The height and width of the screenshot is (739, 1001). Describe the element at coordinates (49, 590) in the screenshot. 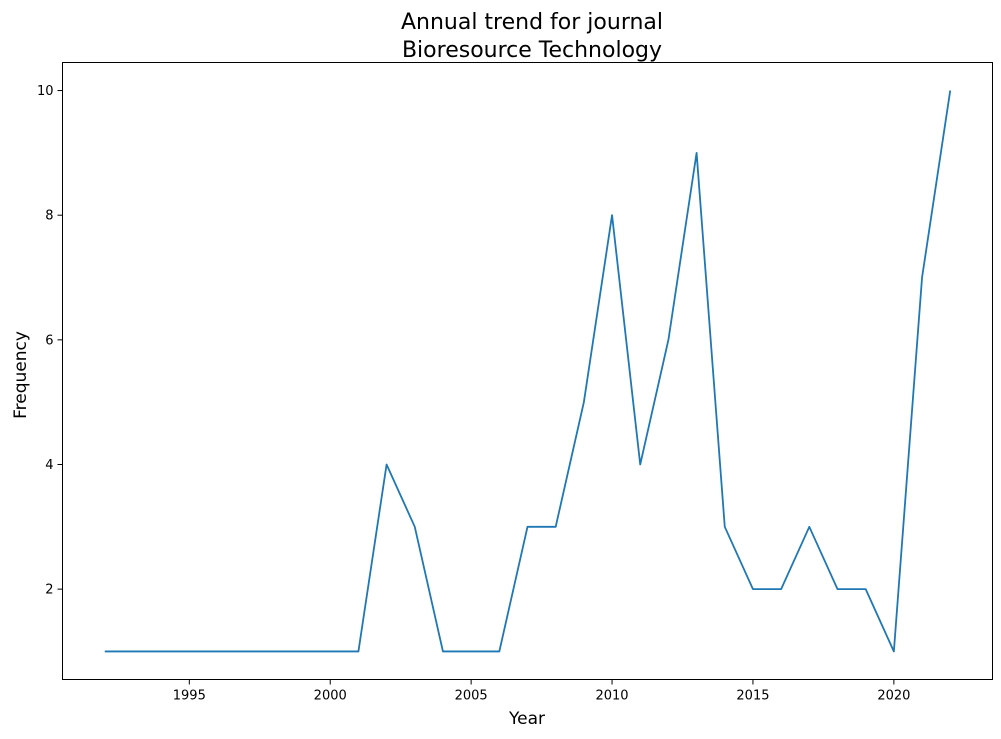

I see `y-tick-label: 2` at that location.